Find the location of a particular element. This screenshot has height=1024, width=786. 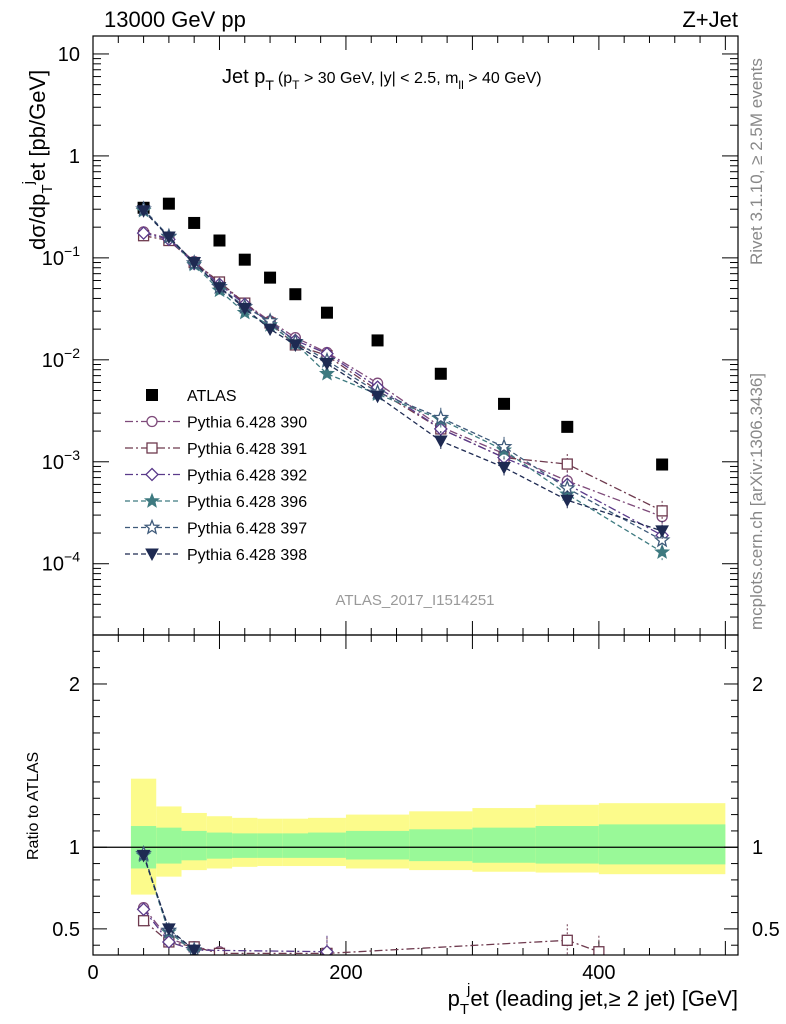

legend-entry: Pythia 6.428 396 is located at coordinates (216, 501).